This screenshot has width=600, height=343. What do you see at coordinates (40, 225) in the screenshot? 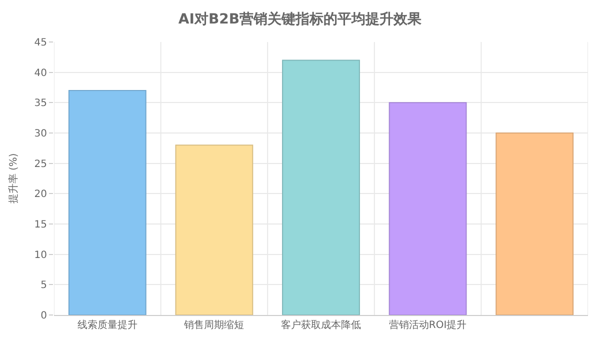
I see `y-tick-label: 15` at bounding box center [40, 225].